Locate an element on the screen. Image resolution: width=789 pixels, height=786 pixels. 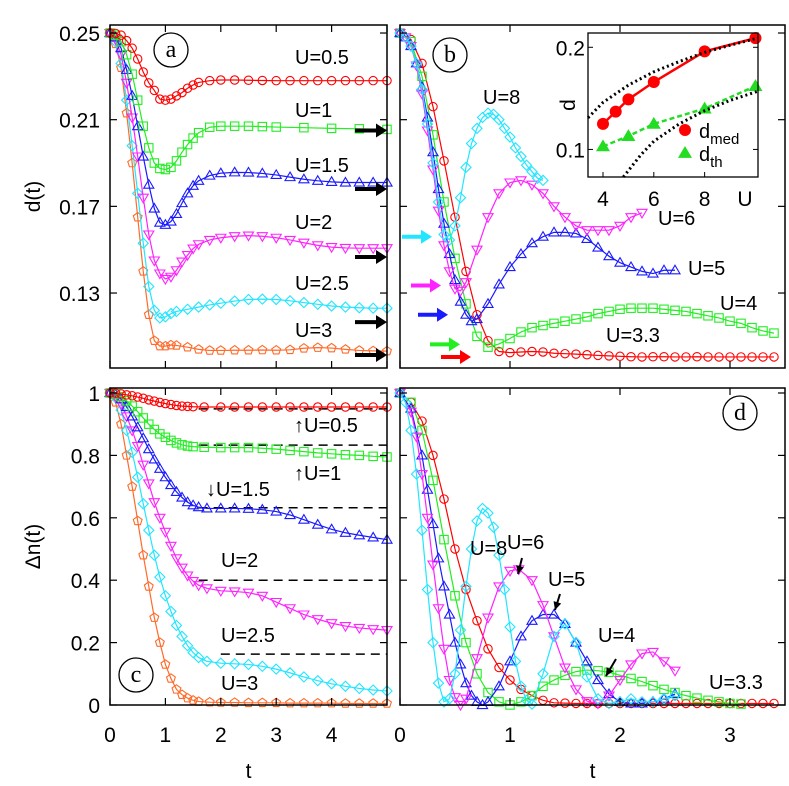
y-tick-label: 0.21 is located at coordinates (79, 121).